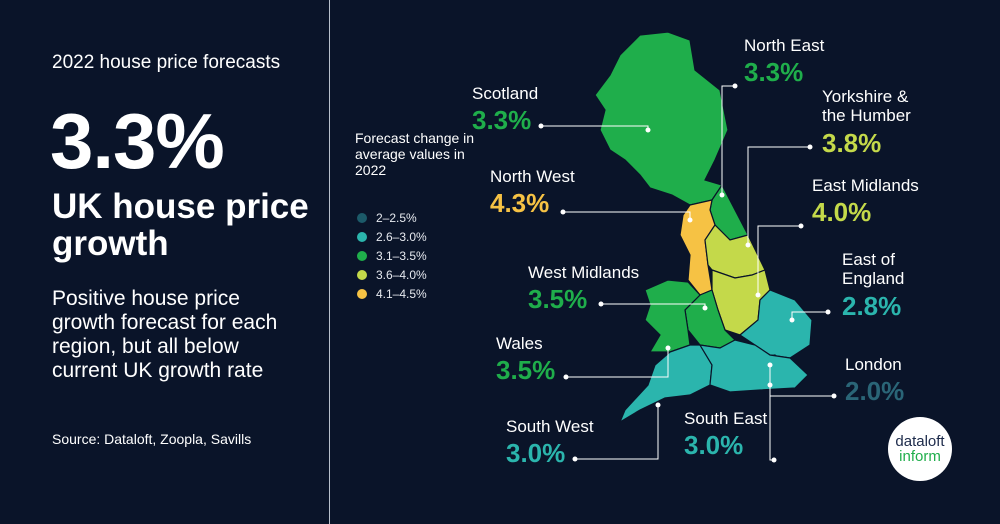  I want to click on headline-value: 3.3%, so click(137, 141).